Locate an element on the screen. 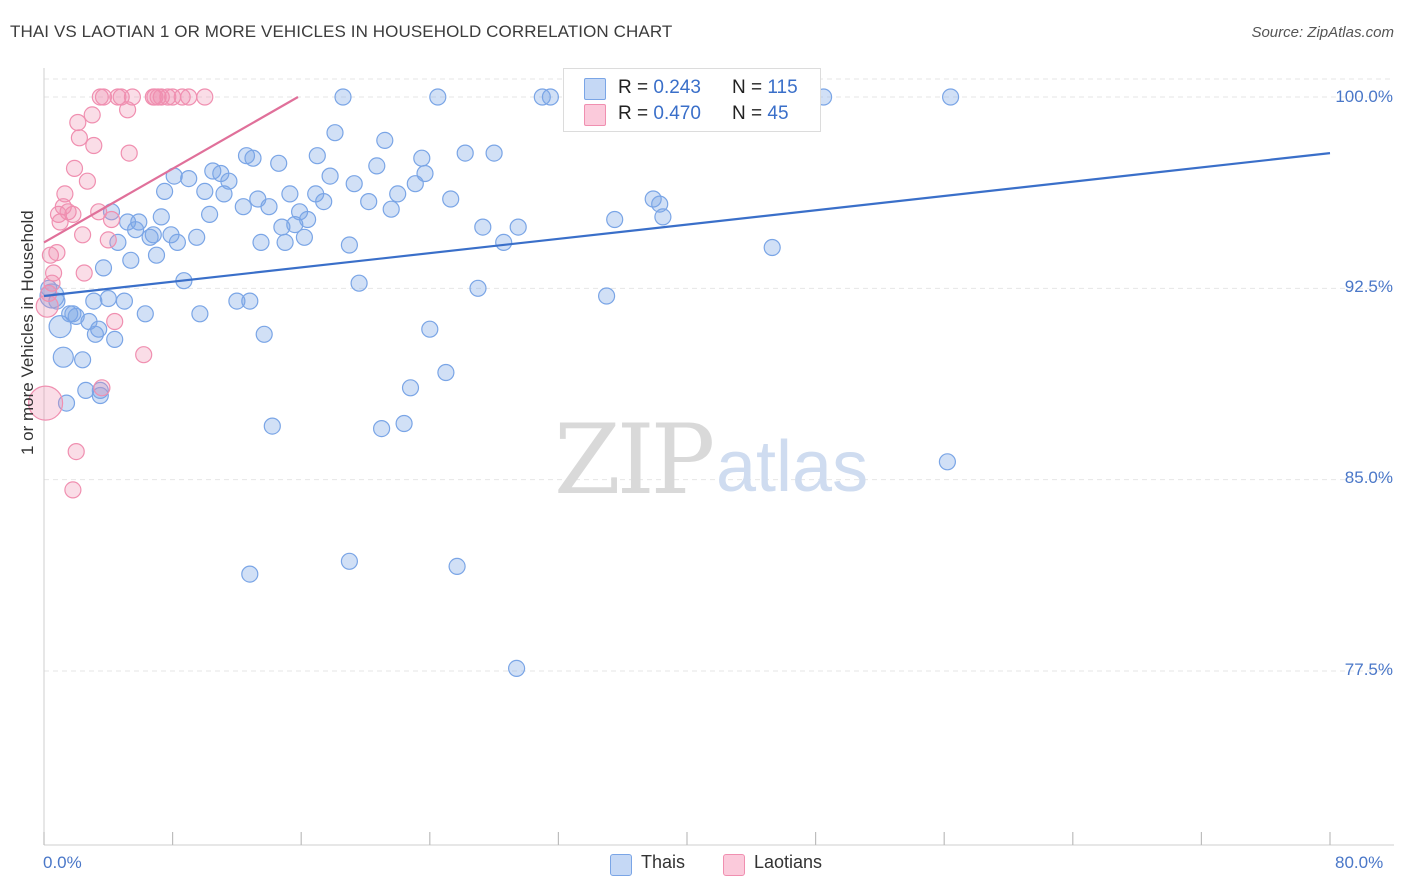  y-tick-label: 92.5% is located at coordinates (1368, 286).